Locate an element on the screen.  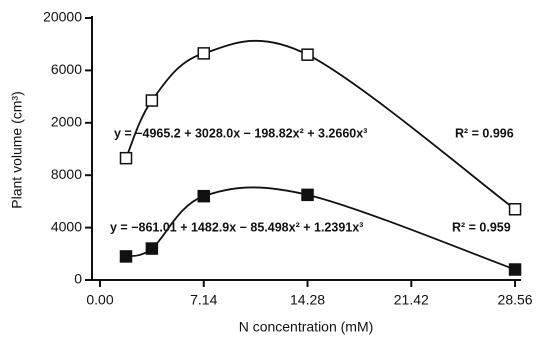
y-tick-label: 2000 is located at coordinates (66, 122).